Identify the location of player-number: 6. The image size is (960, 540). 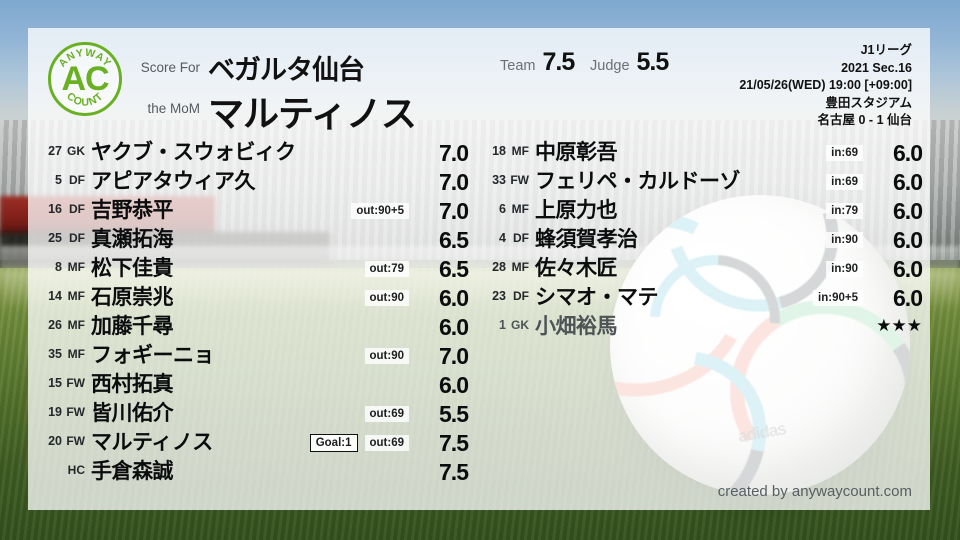
(502, 209).